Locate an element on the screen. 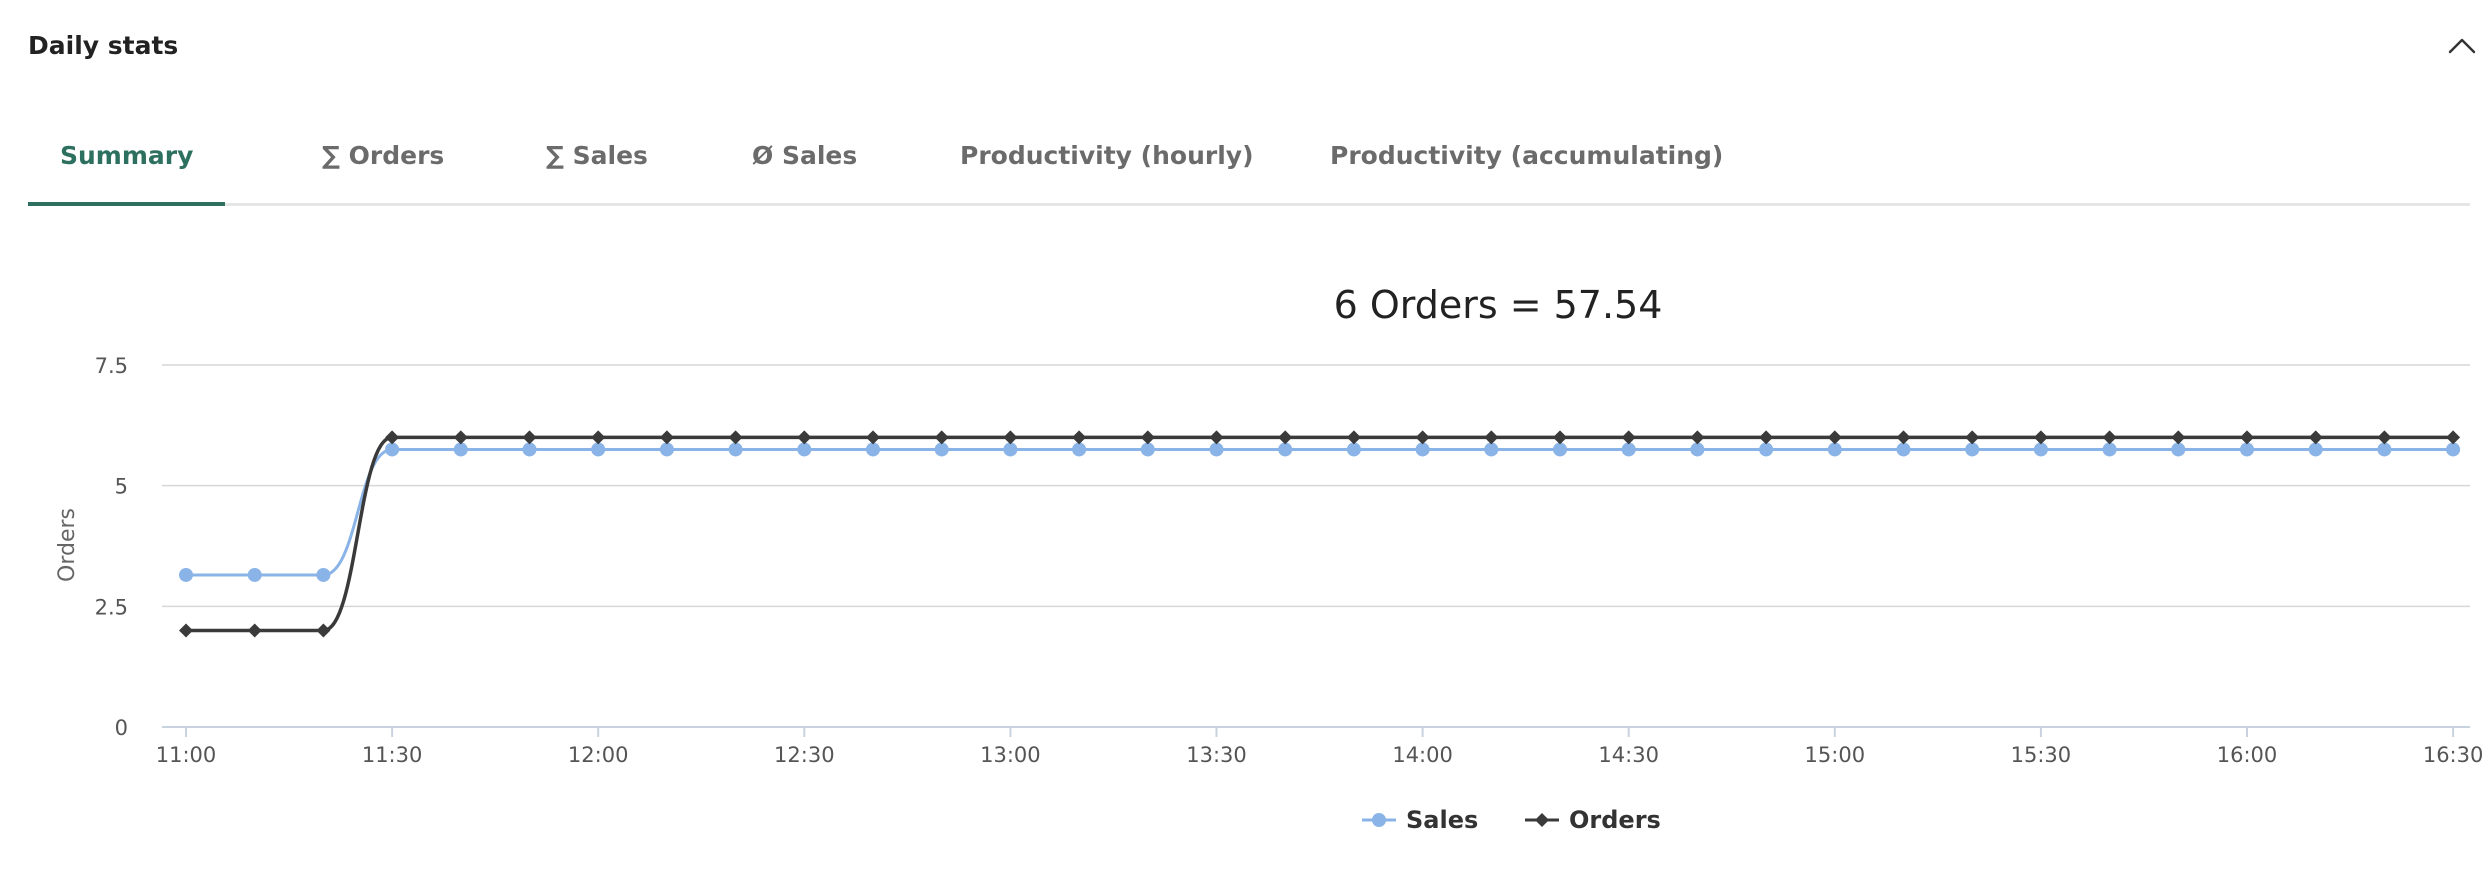  y-tick-label: 0 is located at coordinates (121, 728).